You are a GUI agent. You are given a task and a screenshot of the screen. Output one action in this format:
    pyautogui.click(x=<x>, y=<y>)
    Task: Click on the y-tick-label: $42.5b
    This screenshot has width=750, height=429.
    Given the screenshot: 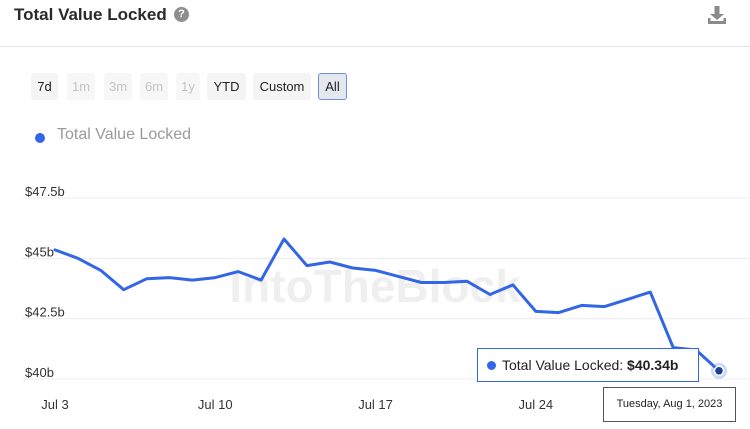 What is the action you would take?
    pyautogui.click(x=45, y=312)
    